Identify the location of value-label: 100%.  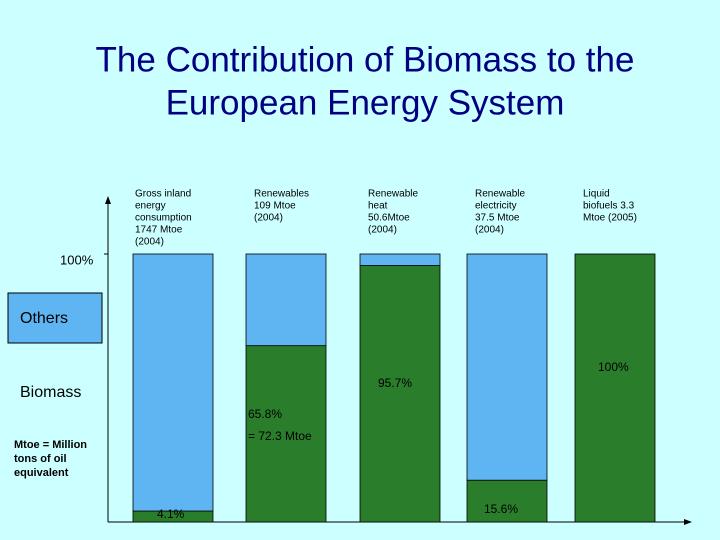
(613, 367).